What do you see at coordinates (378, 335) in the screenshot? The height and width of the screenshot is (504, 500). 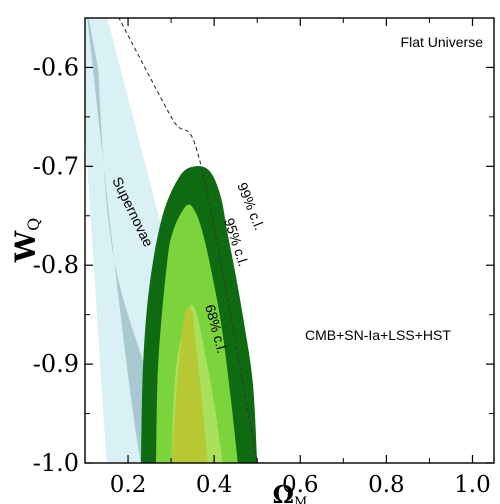 I see `combined-datasets-label: CMB+SN-Ia+LSS+HST` at bounding box center [378, 335].